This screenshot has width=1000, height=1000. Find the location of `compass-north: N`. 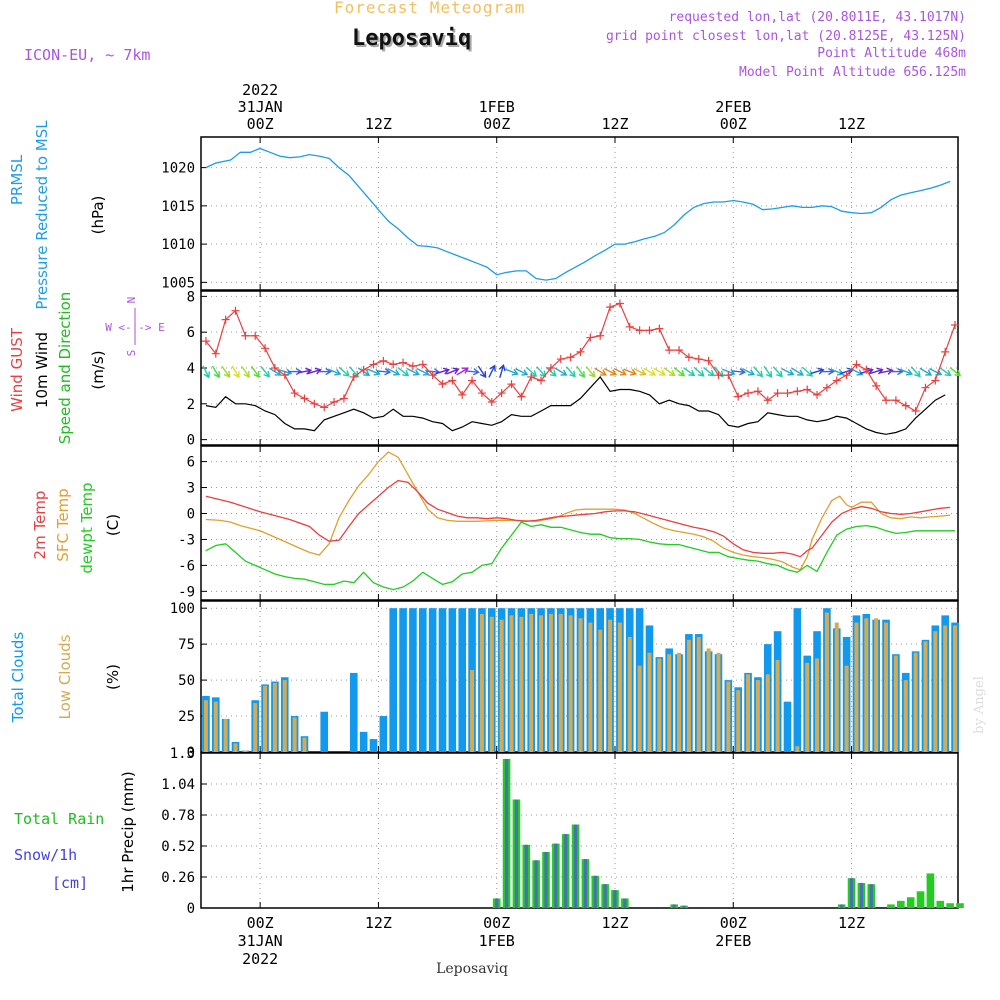

compass-north: N is located at coordinates (131, 300).